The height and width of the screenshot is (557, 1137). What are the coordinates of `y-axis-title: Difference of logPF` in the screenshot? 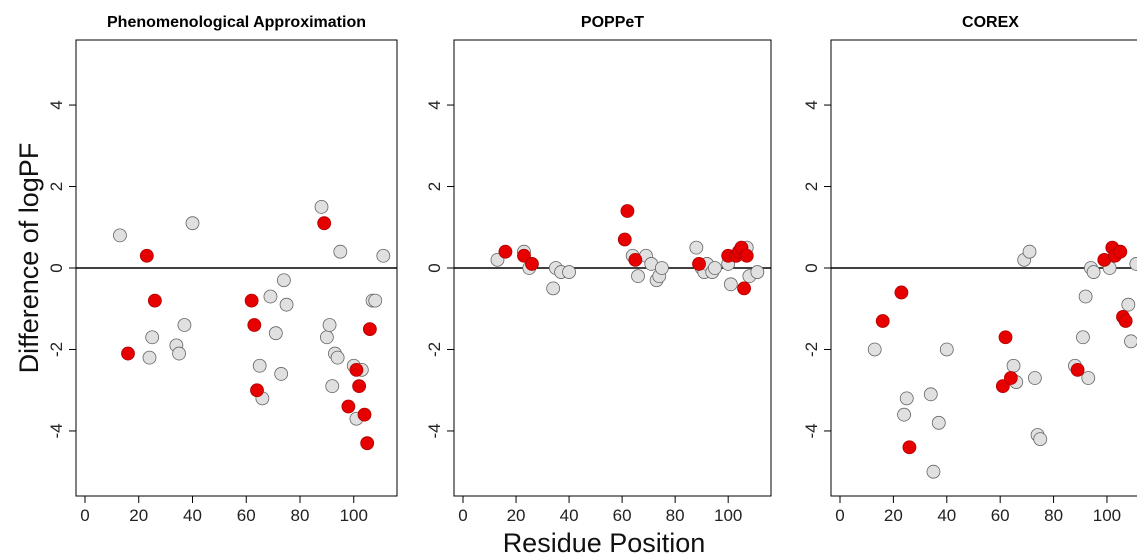 It's located at (29, 258).